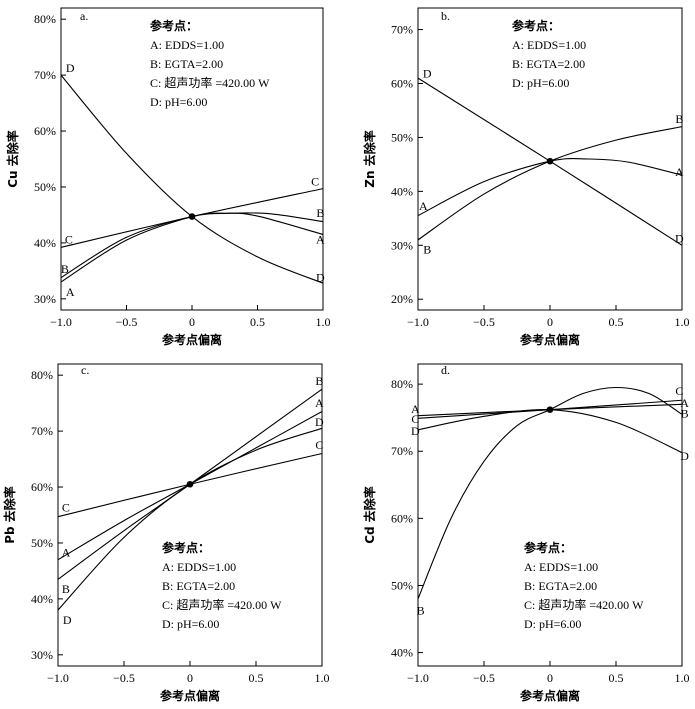 The width and height of the screenshot is (695, 709). I want to click on y-tick-label: 20%, so click(402, 299).